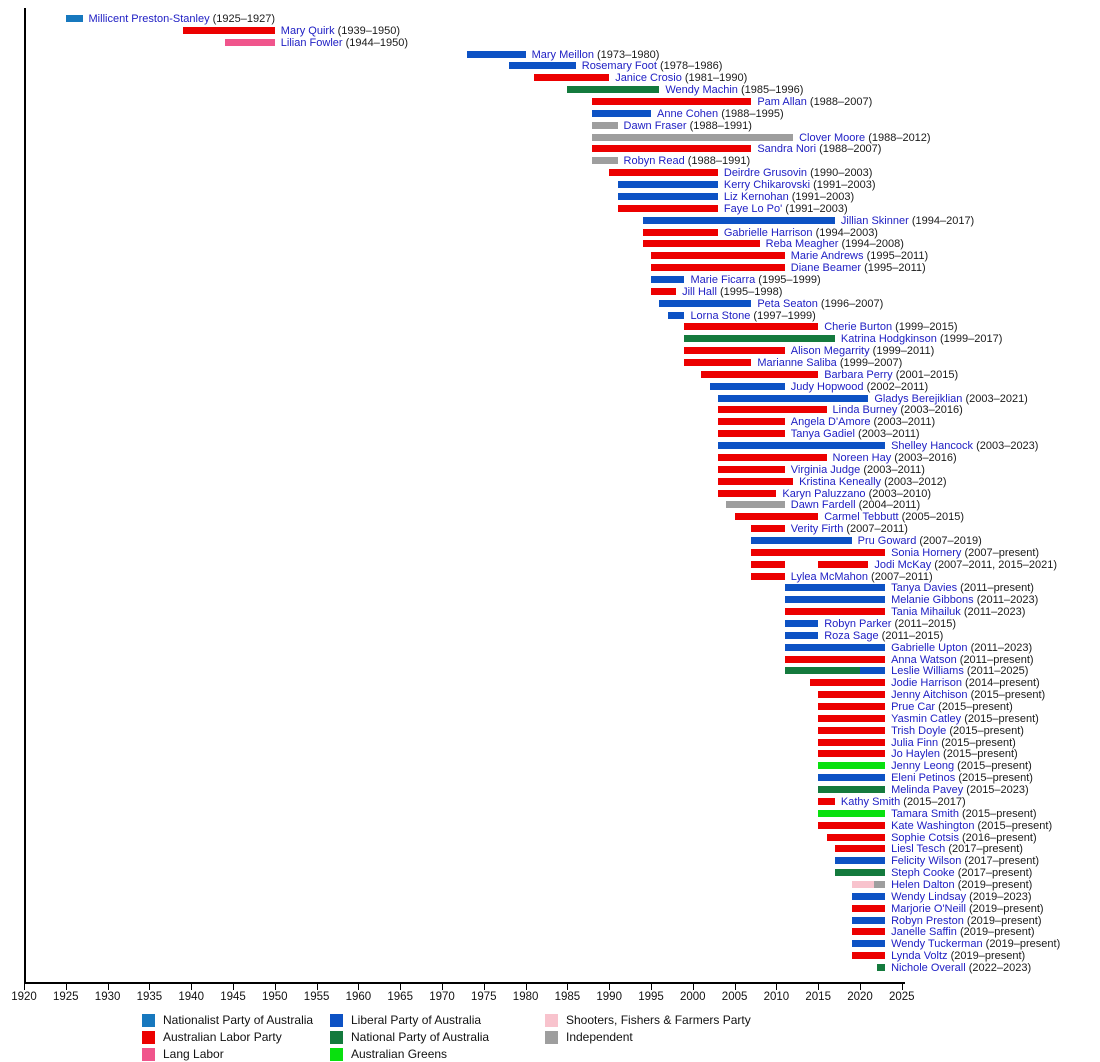 The height and width of the screenshot is (1062, 1100). What do you see at coordinates (928, 968) in the screenshot?
I see `person-name: Nichole Overall` at bounding box center [928, 968].